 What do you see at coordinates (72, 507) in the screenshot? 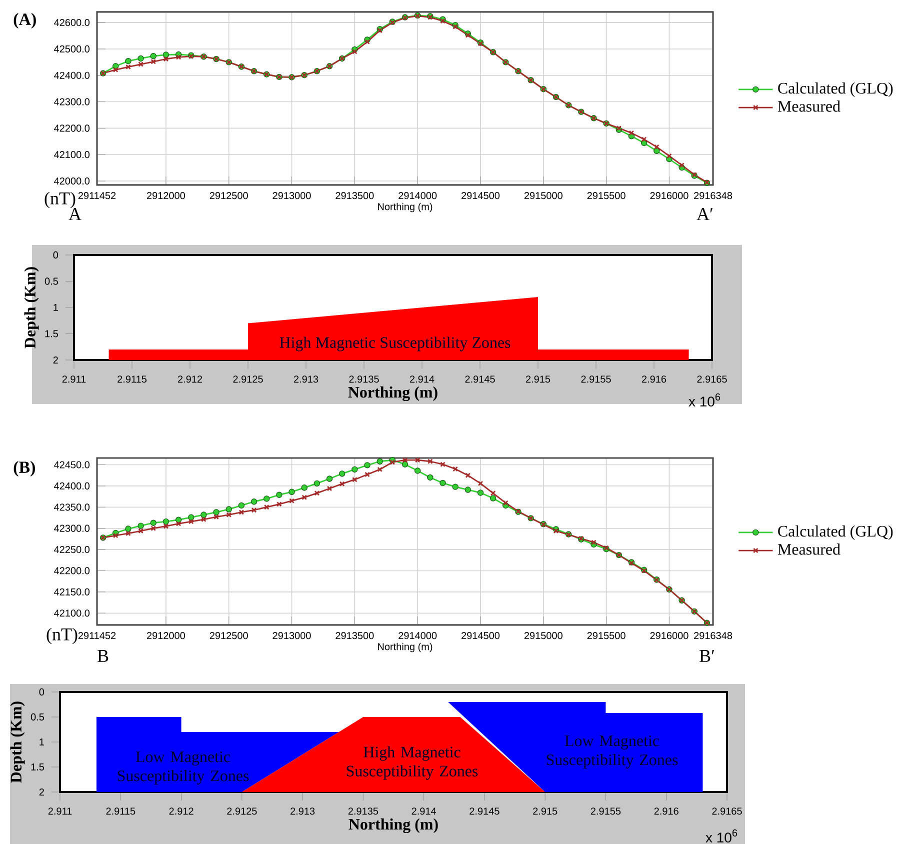
I see `y-tick-label: 42350.0` at bounding box center [72, 507].